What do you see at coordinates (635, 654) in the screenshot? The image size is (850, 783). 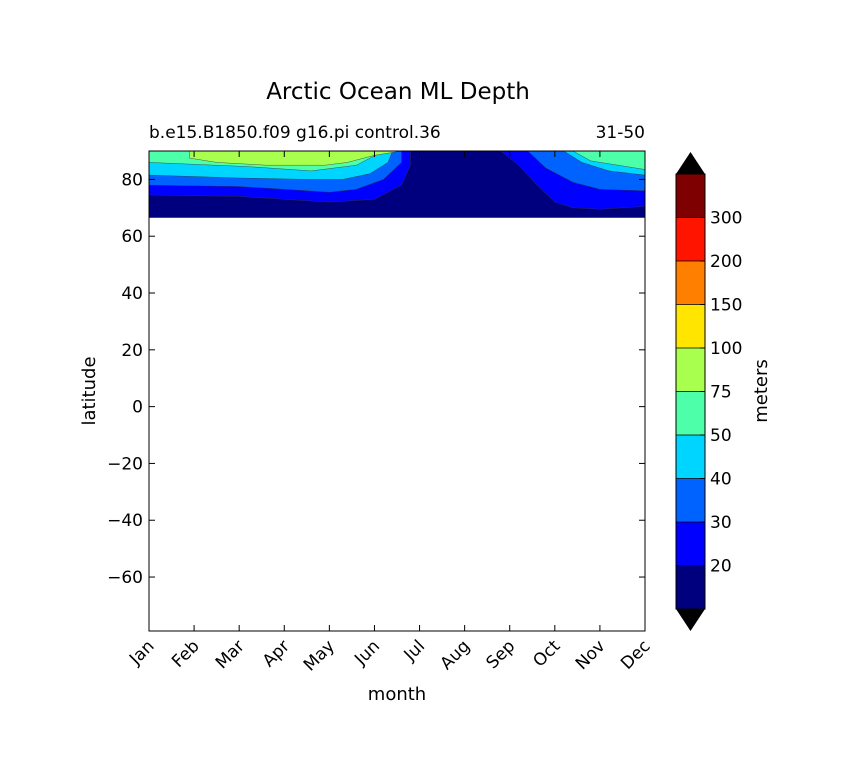 I see `x-tick-label: Dec` at bounding box center [635, 654].